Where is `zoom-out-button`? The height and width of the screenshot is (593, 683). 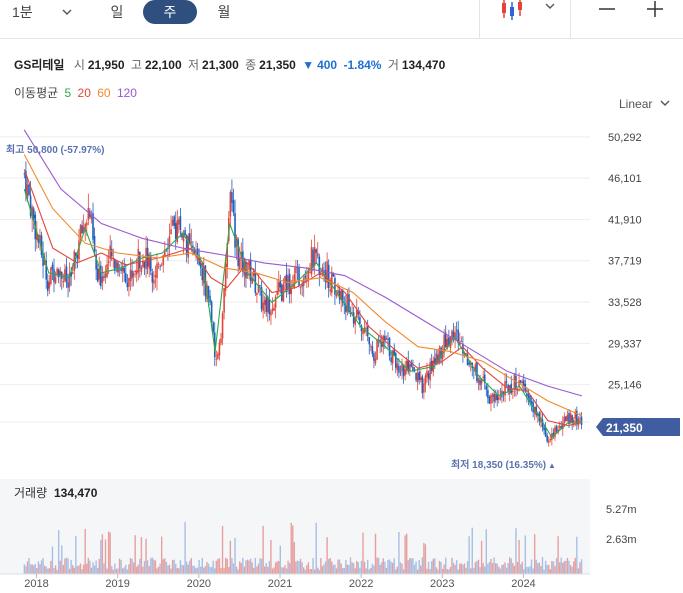 zoom-out-button is located at coordinates (608, 12).